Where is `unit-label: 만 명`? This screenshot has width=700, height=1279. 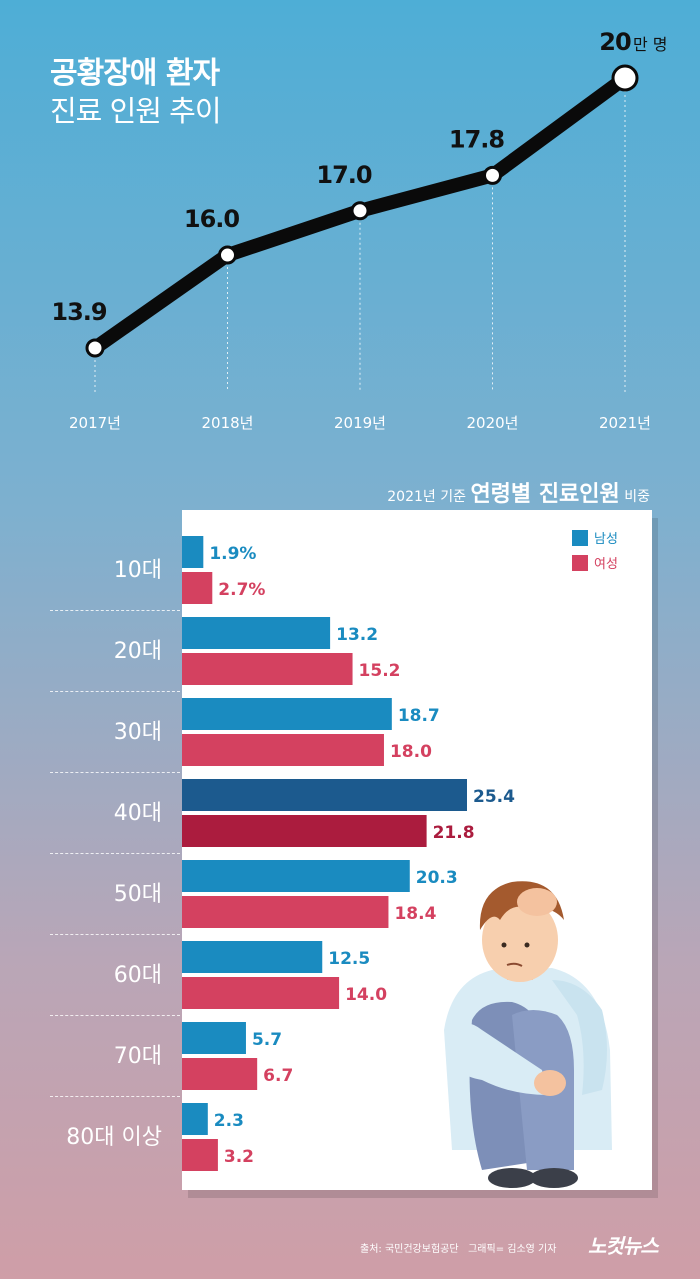
unit-label: 만 명 is located at coordinates (650, 44).